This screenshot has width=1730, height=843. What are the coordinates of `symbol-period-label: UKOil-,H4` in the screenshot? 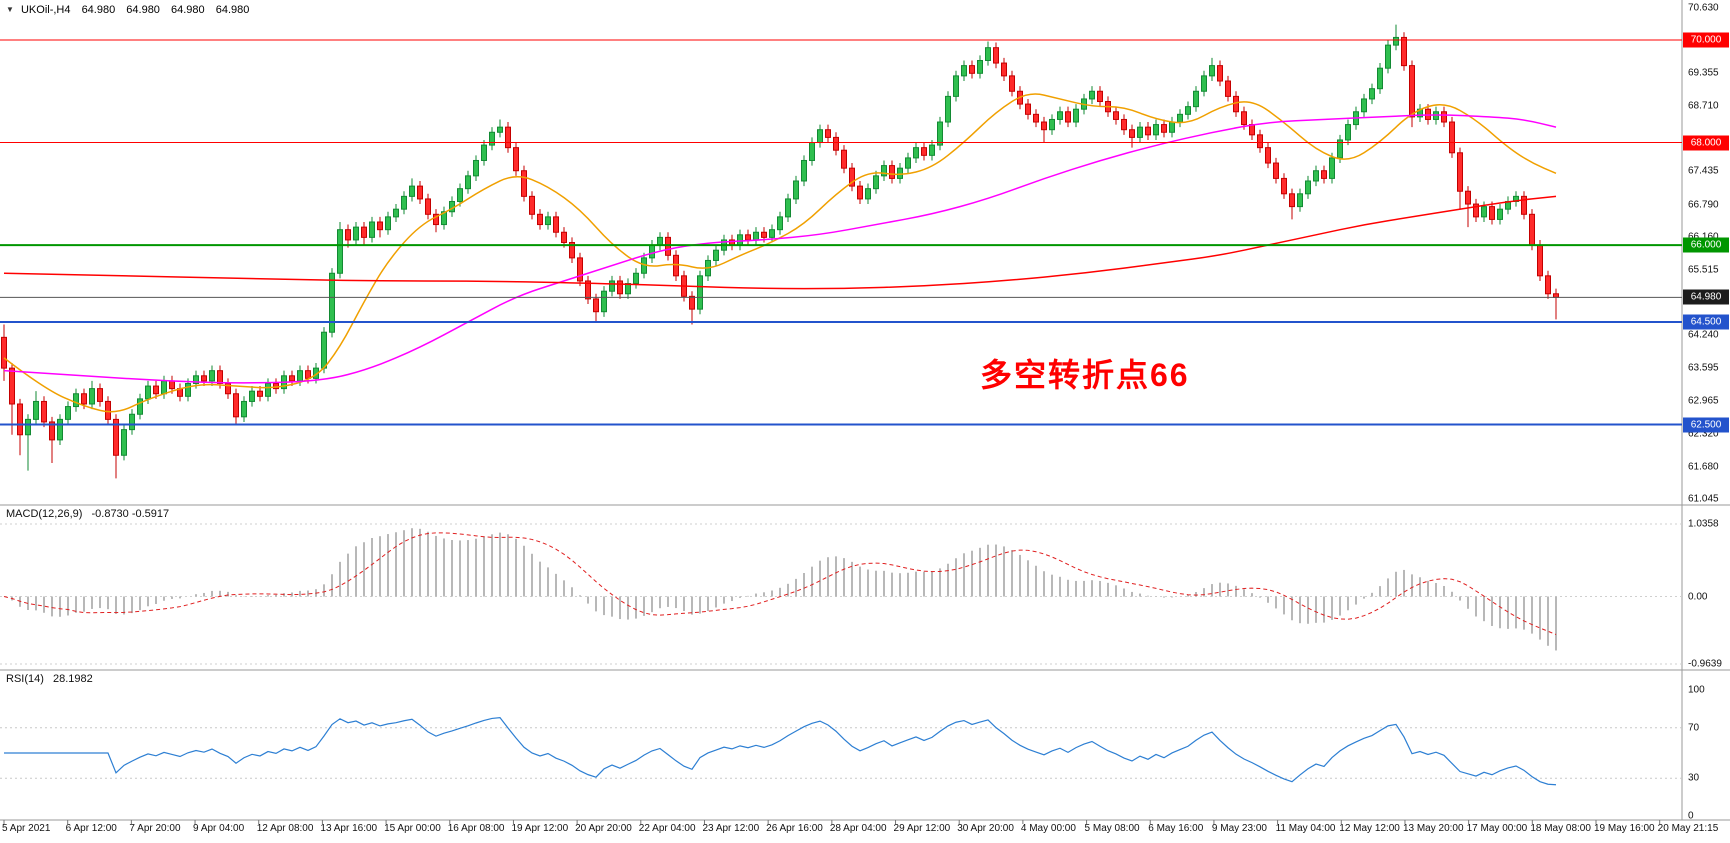 It's located at (45, 10).